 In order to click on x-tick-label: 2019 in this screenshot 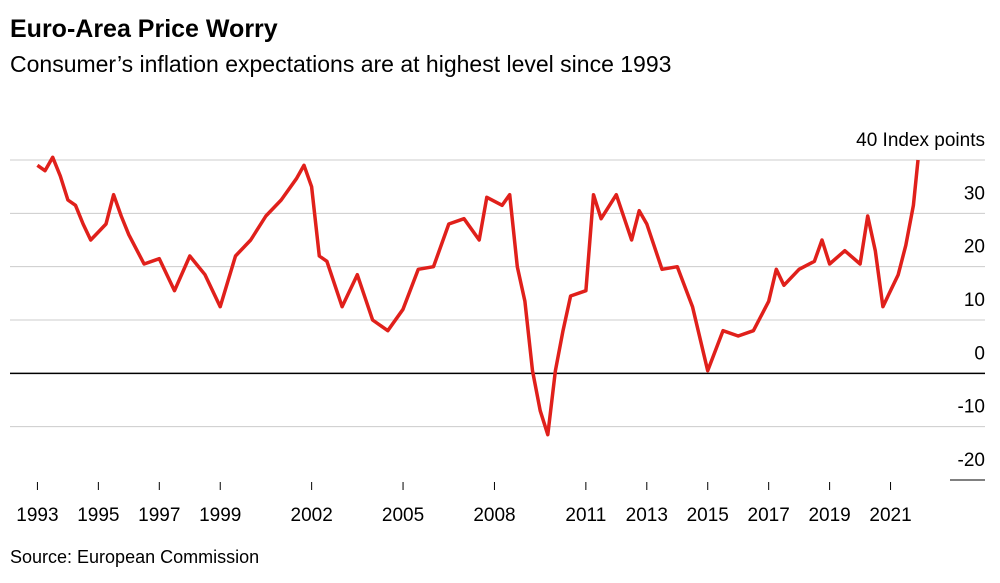, I will do `click(829, 515)`.